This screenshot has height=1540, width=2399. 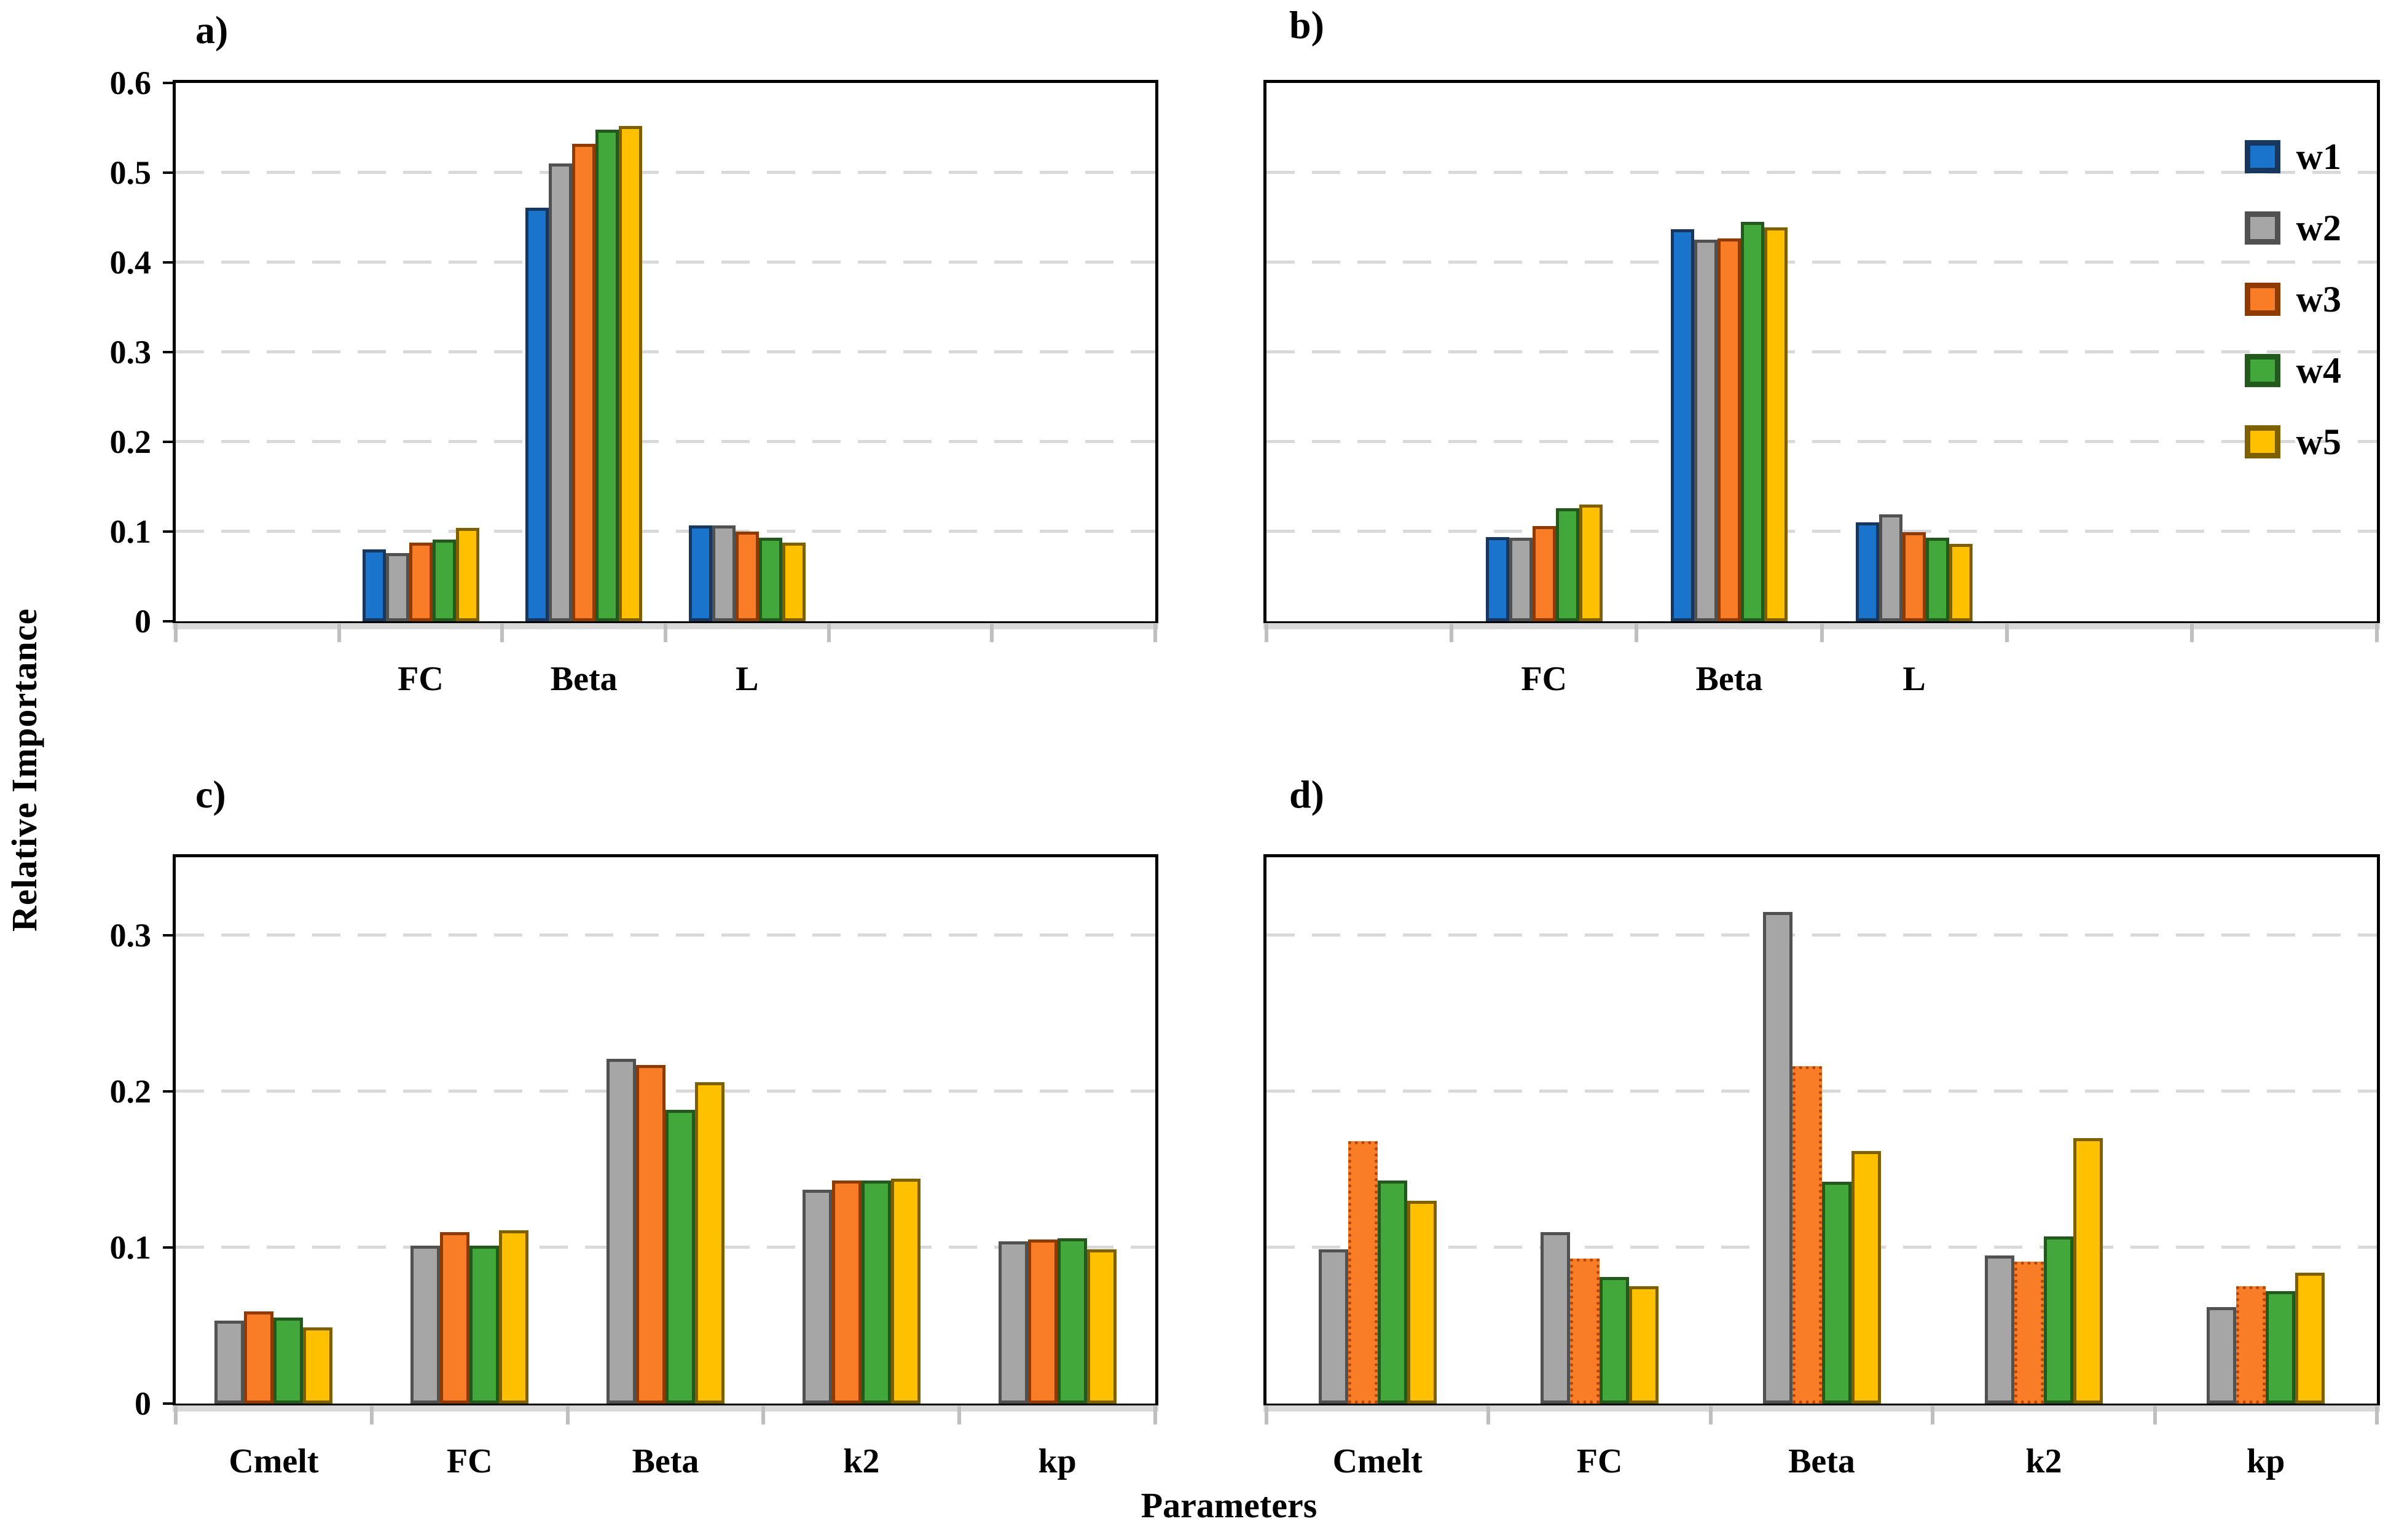 I want to click on y-tick-label: 0.6, so click(x=130, y=83).